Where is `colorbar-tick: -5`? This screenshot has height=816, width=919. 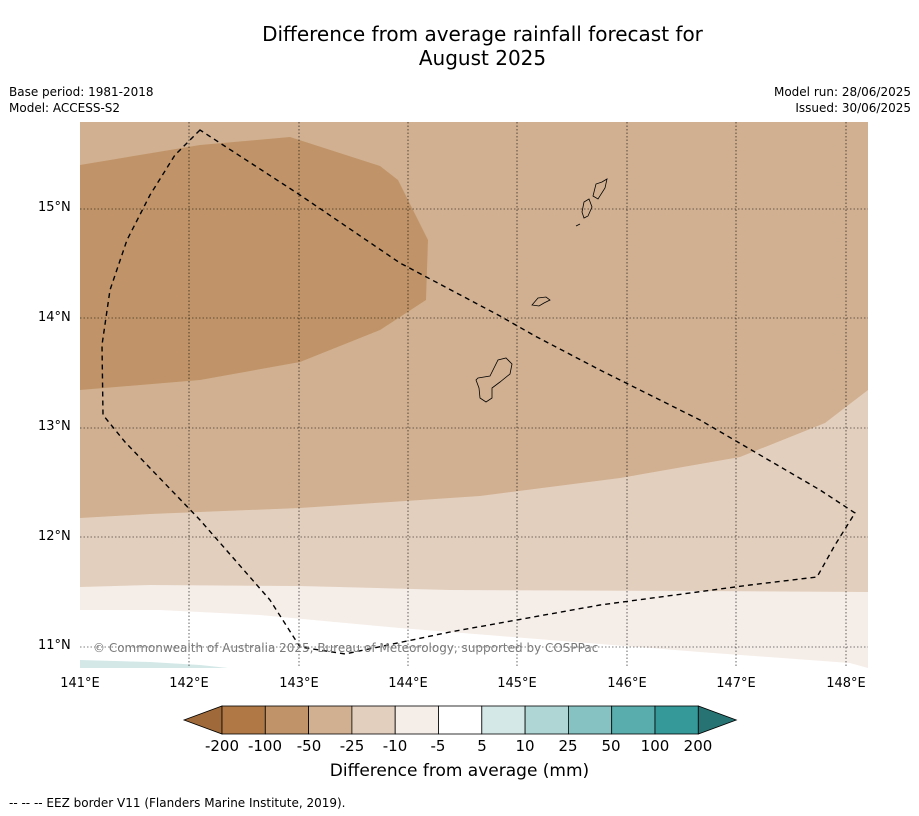
colorbar-tick: -5 is located at coordinates (438, 746).